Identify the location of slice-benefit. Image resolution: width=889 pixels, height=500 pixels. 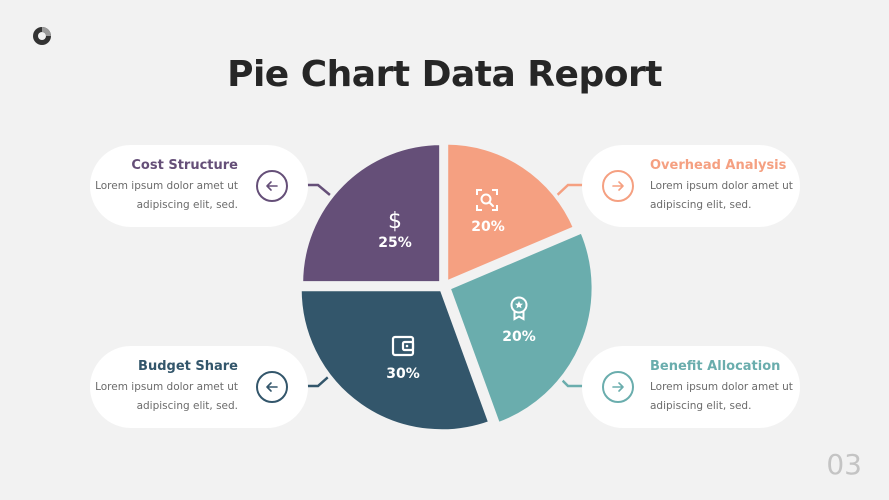
(521, 328).